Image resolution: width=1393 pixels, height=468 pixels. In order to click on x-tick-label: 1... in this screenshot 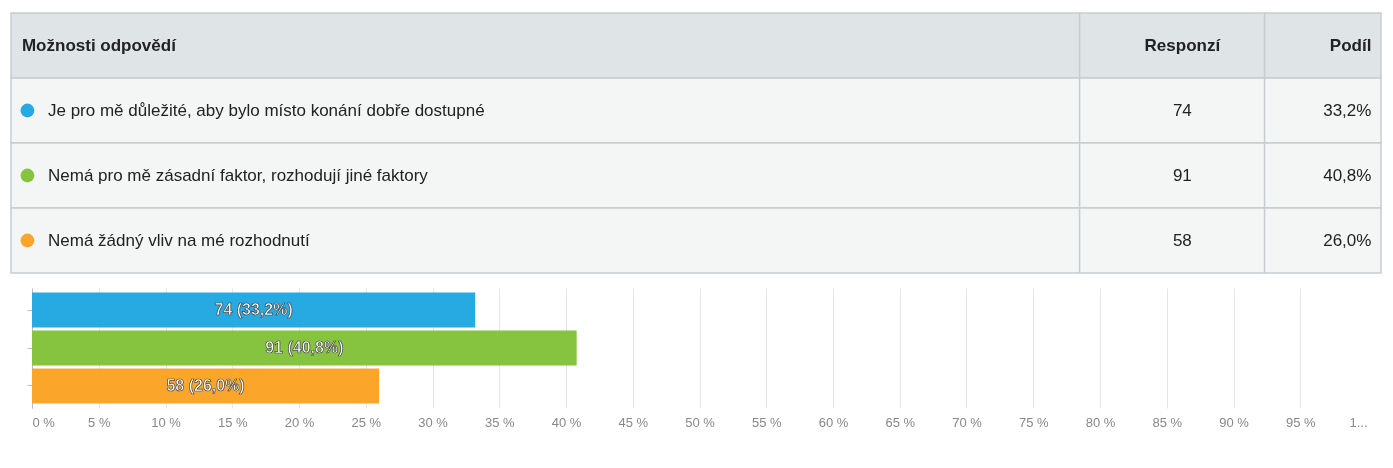, I will do `click(1358, 422)`.